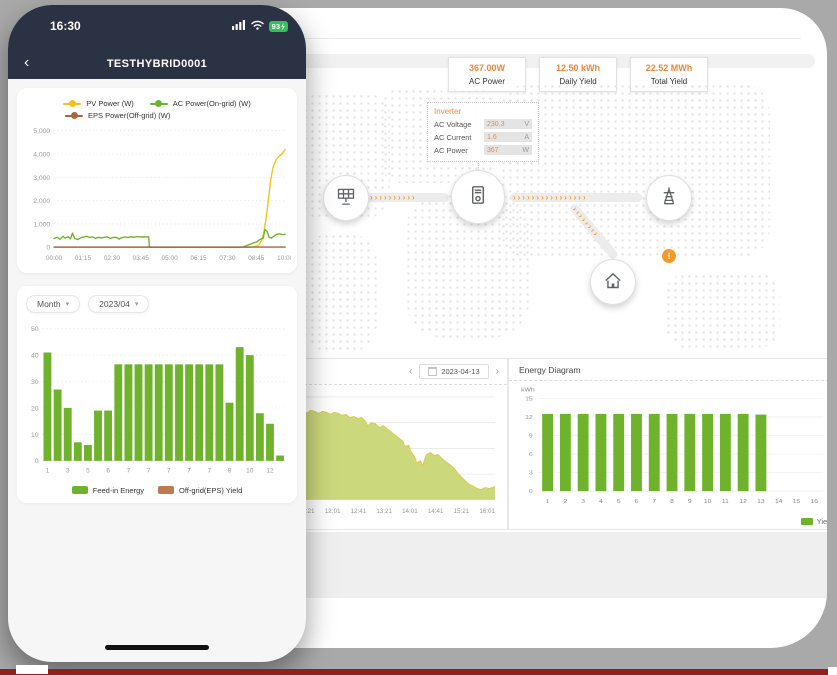  Describe the element at coordinates (110, 103) in the screenshot. I see `legend-label: PV Power (W)` at that location.